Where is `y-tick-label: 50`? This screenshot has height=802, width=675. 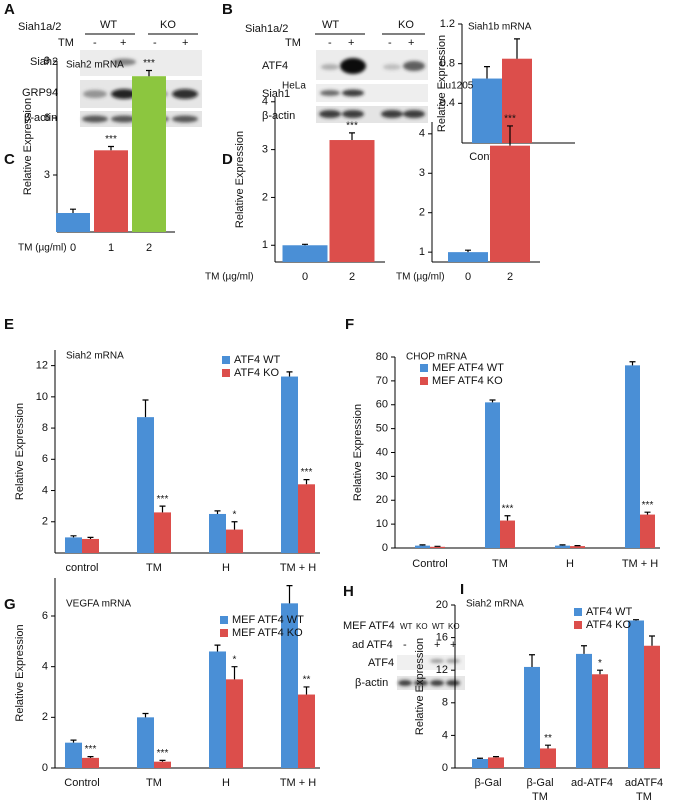 y-tick-label: 50 is located at coordinates (382, 429).